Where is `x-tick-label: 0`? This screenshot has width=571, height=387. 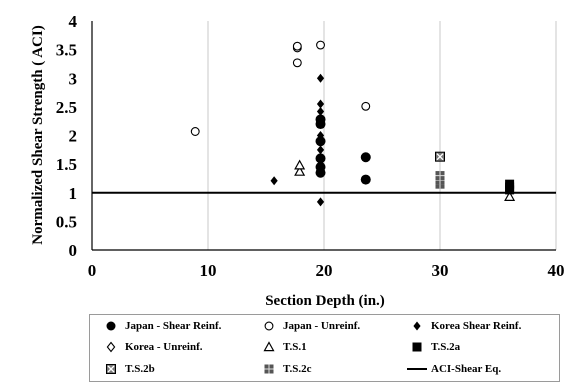
x-tick-label: 0 is located at coordinates (92, 270).